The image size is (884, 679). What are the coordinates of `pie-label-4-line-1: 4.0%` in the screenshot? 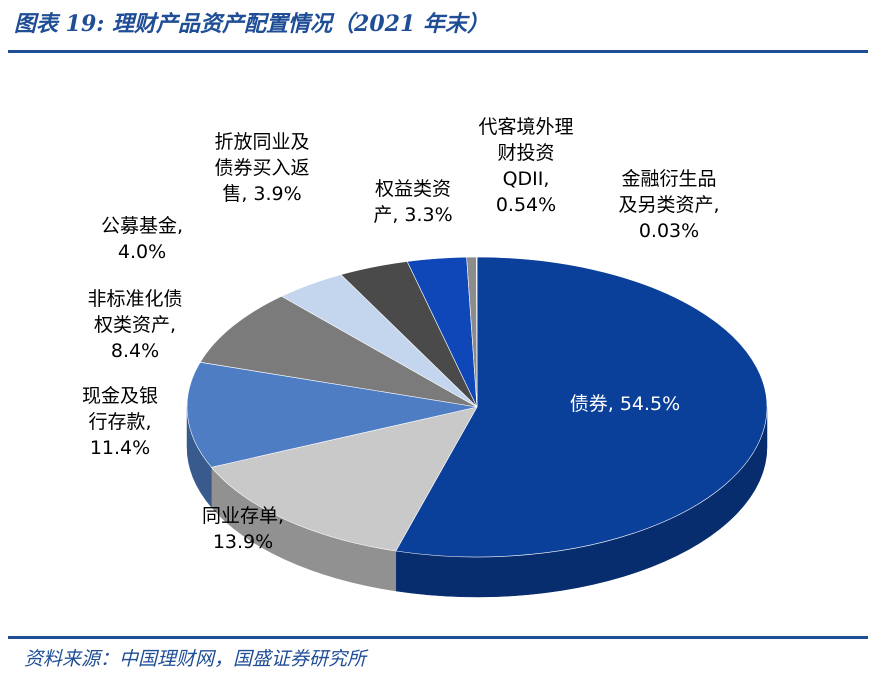 It's located at (142, 252).